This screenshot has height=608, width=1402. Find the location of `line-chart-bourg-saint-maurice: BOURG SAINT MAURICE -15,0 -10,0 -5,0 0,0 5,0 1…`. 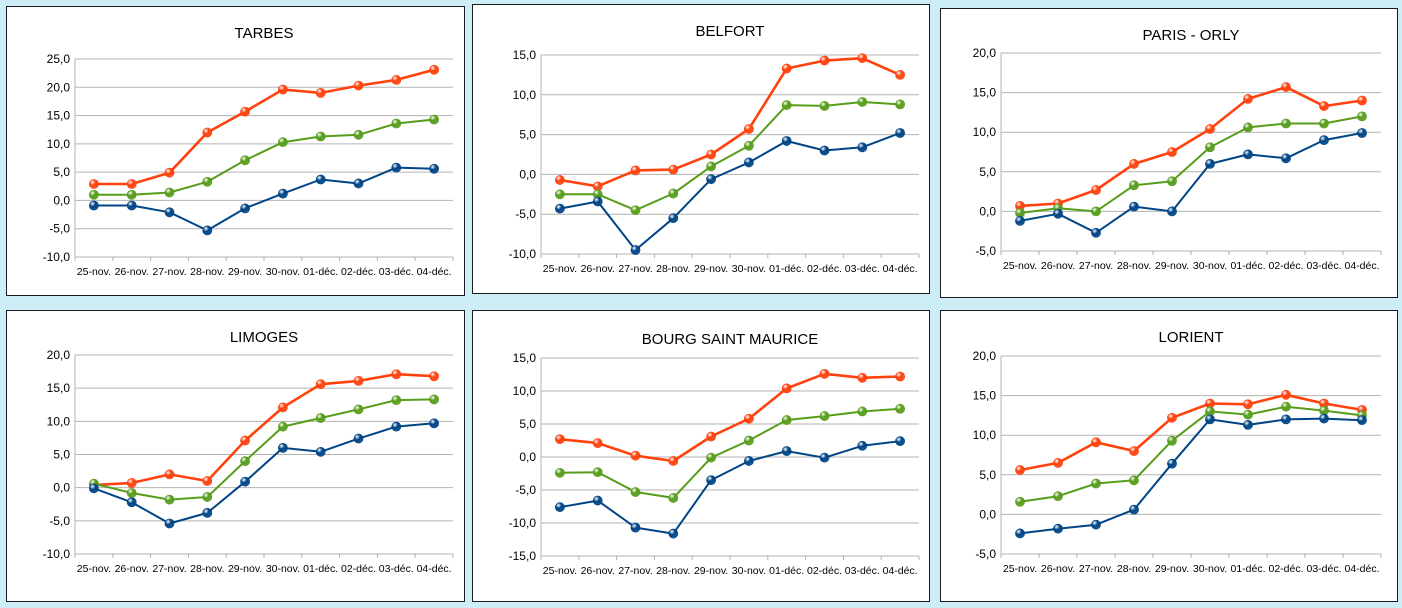

line-chart-bourg-saint-maurice: BOURG SAINT MAURICE -15,0 -10,0 -5,0 0,0 5,0 1… is located at coordinates (714, 454).